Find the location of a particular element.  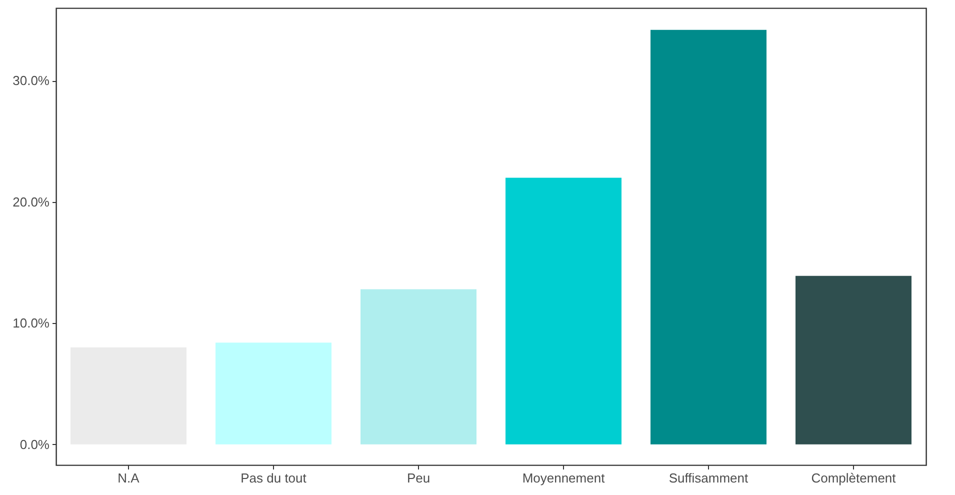

x-tick-label: N.A is located at coordinates (129, 478).